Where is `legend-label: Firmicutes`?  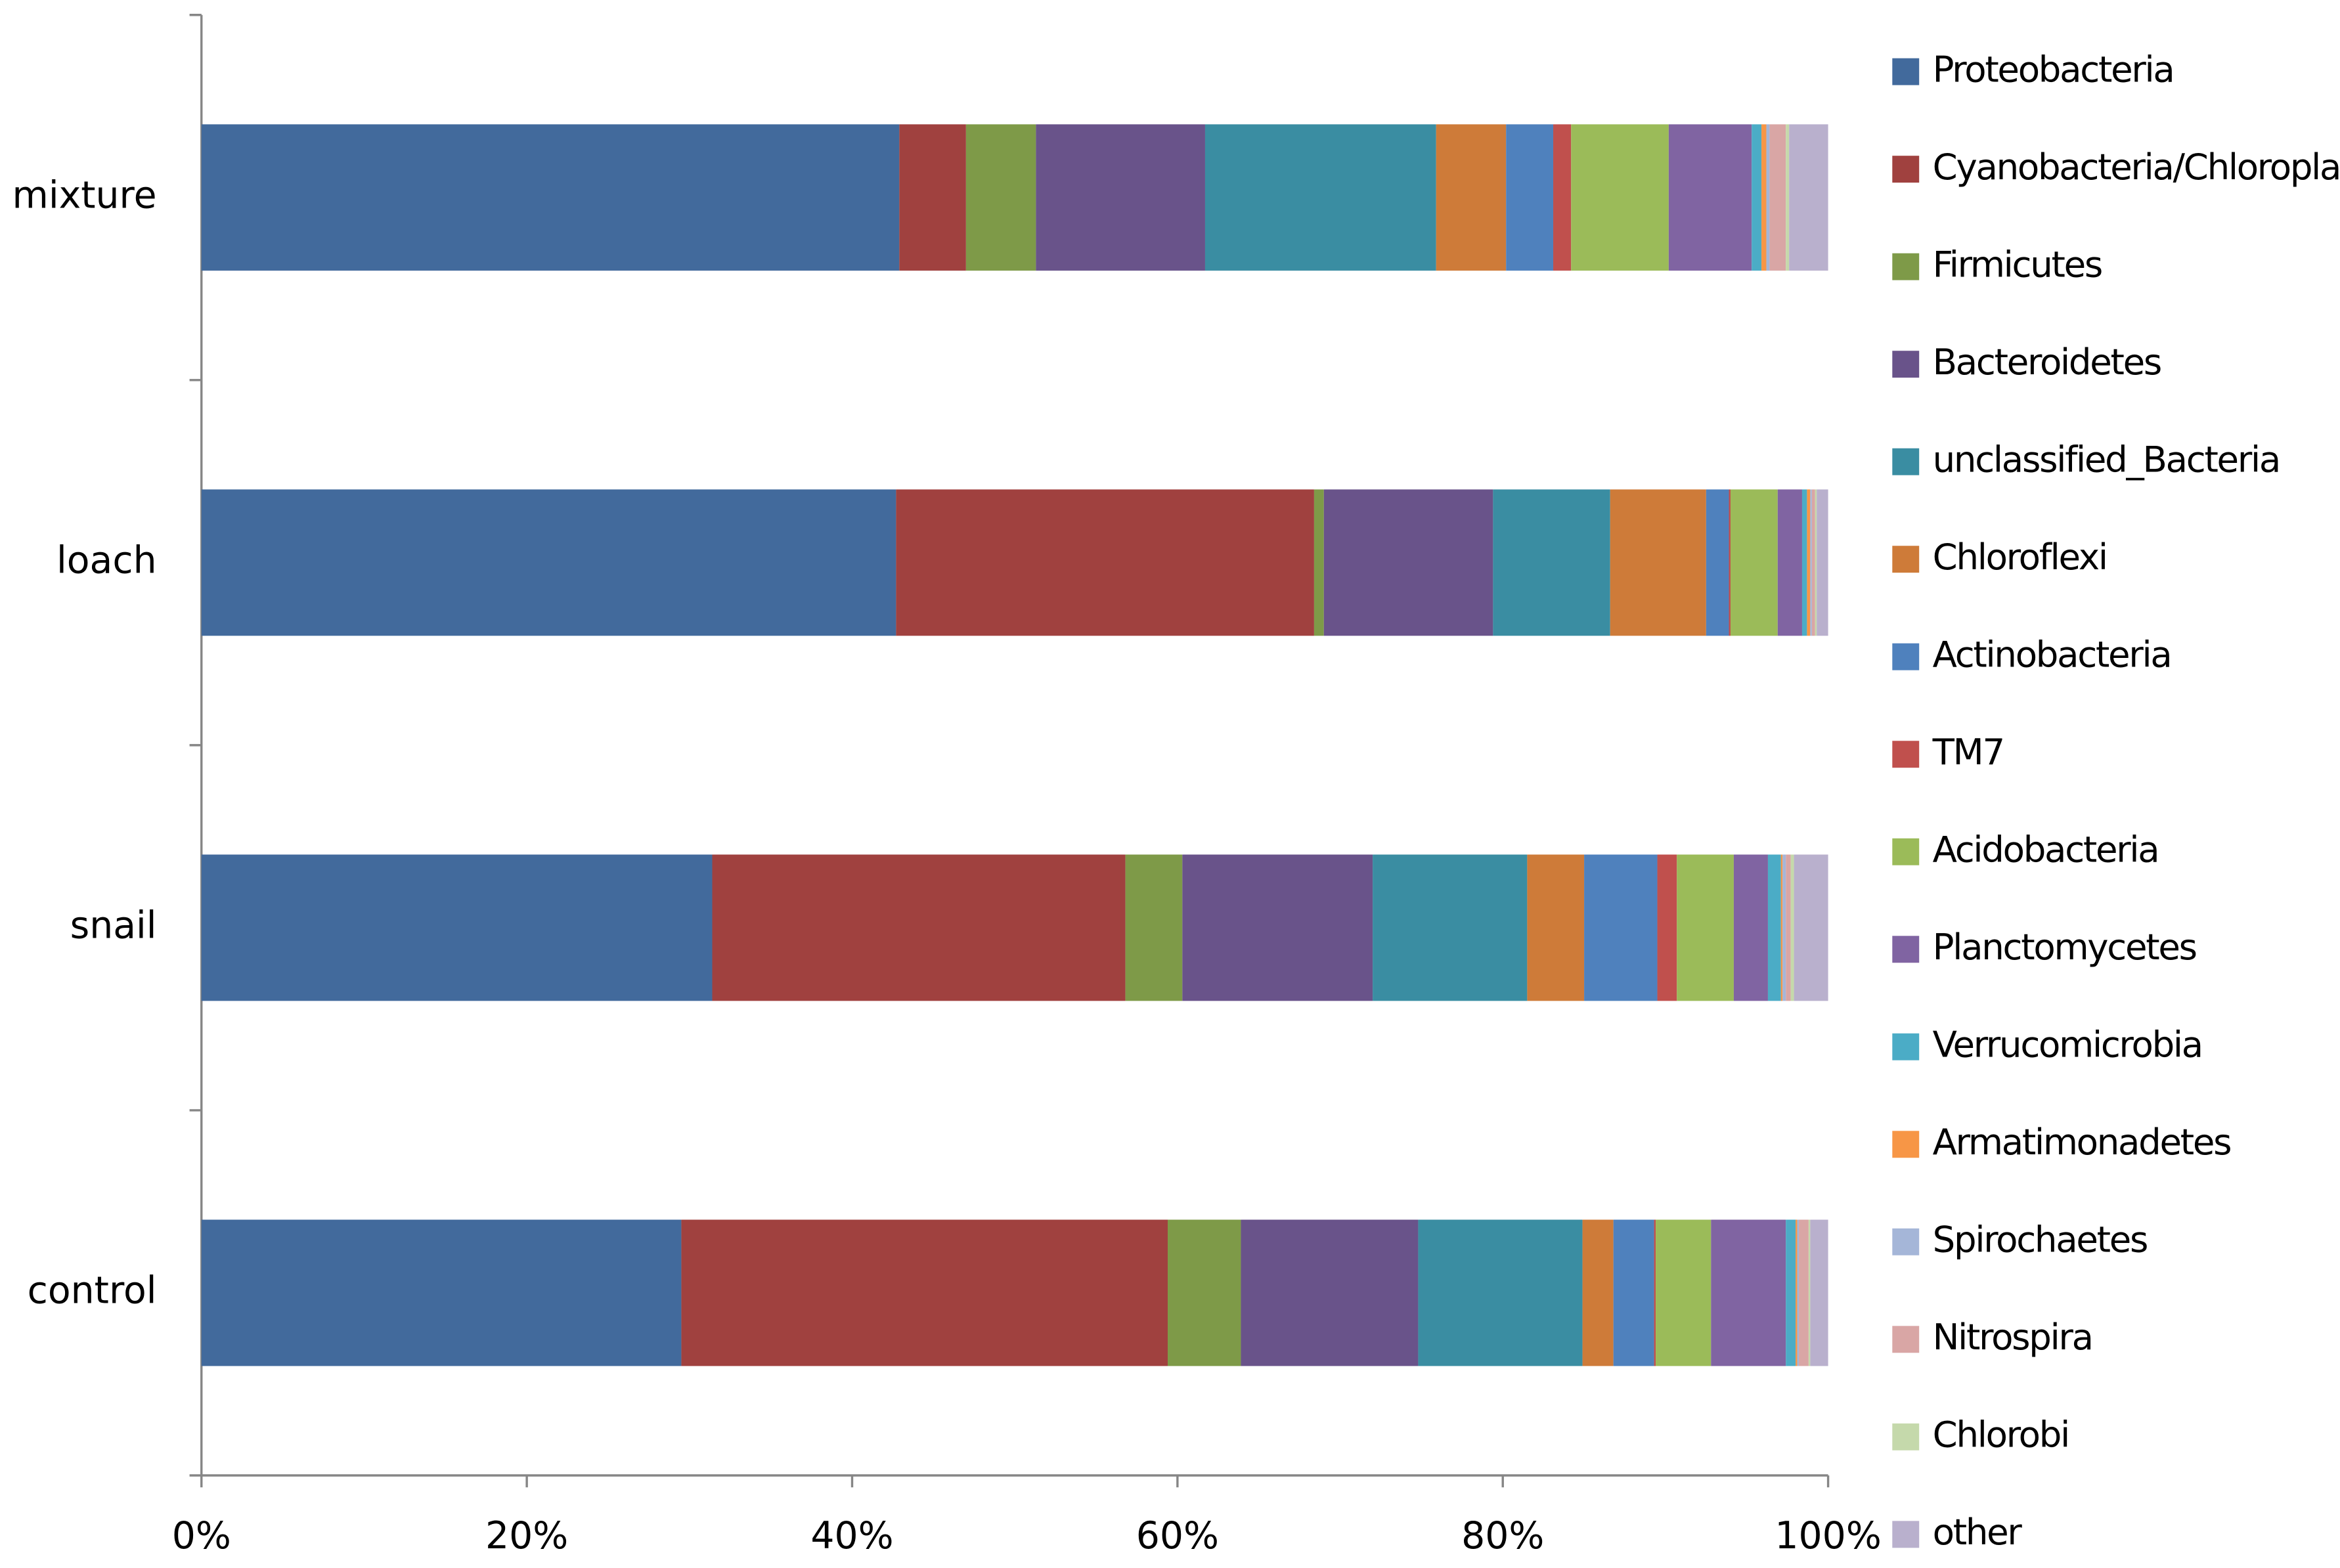 legend-label: Firmicutes is located at coordinates (2017, 264).